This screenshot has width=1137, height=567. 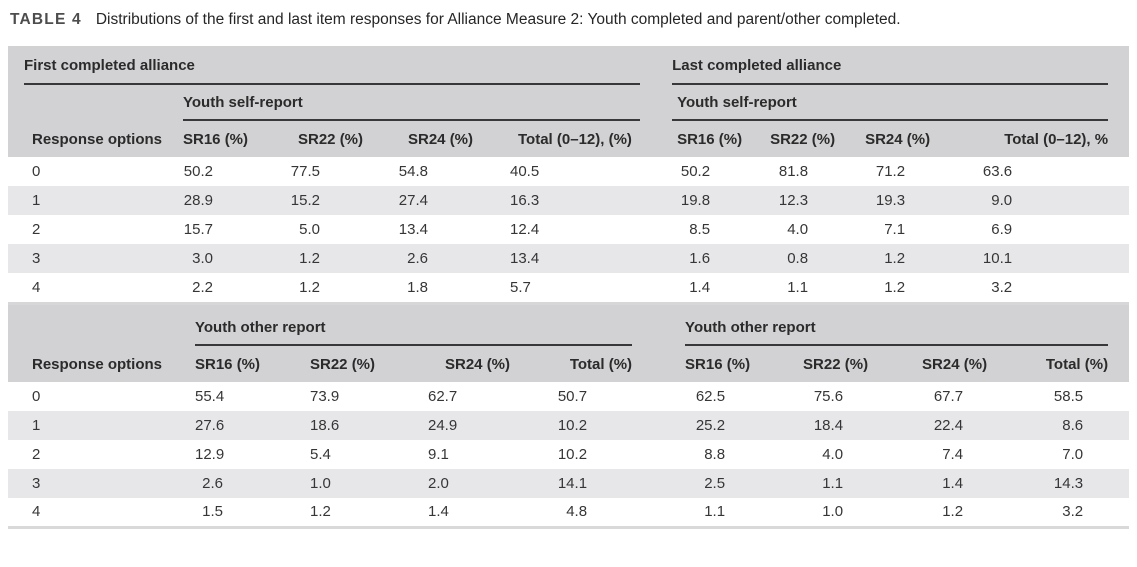 What do you see at coordinates (596, 513) in the screenshot?
I see `cell: 4.8` at bounding box center [596, 513].